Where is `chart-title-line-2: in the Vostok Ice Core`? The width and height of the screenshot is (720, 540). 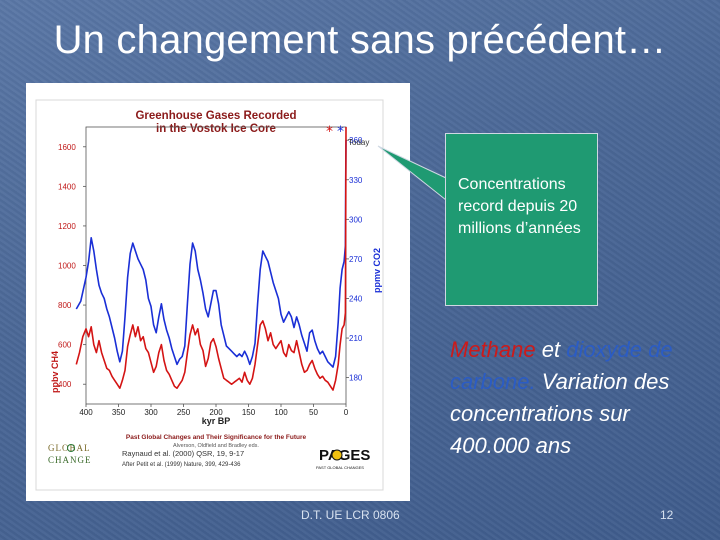
chart-title-line-2: in the Vostok Ice Core is located at coordinates (216, 129).